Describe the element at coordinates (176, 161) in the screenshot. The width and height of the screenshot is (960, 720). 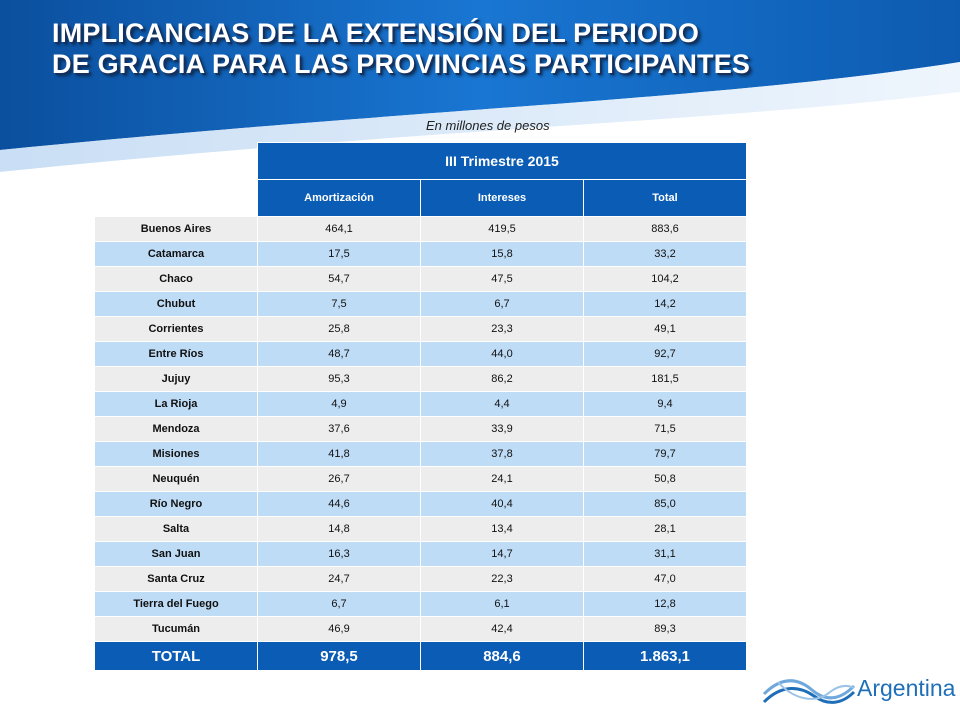
I see `blank-corner` at that location.